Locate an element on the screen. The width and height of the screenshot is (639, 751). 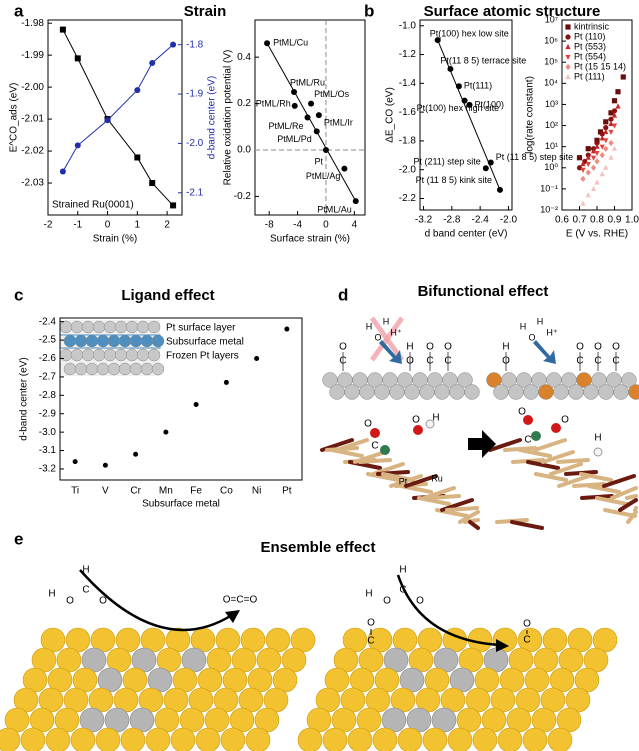
panel-label: c is located at coordinates (18, 294).